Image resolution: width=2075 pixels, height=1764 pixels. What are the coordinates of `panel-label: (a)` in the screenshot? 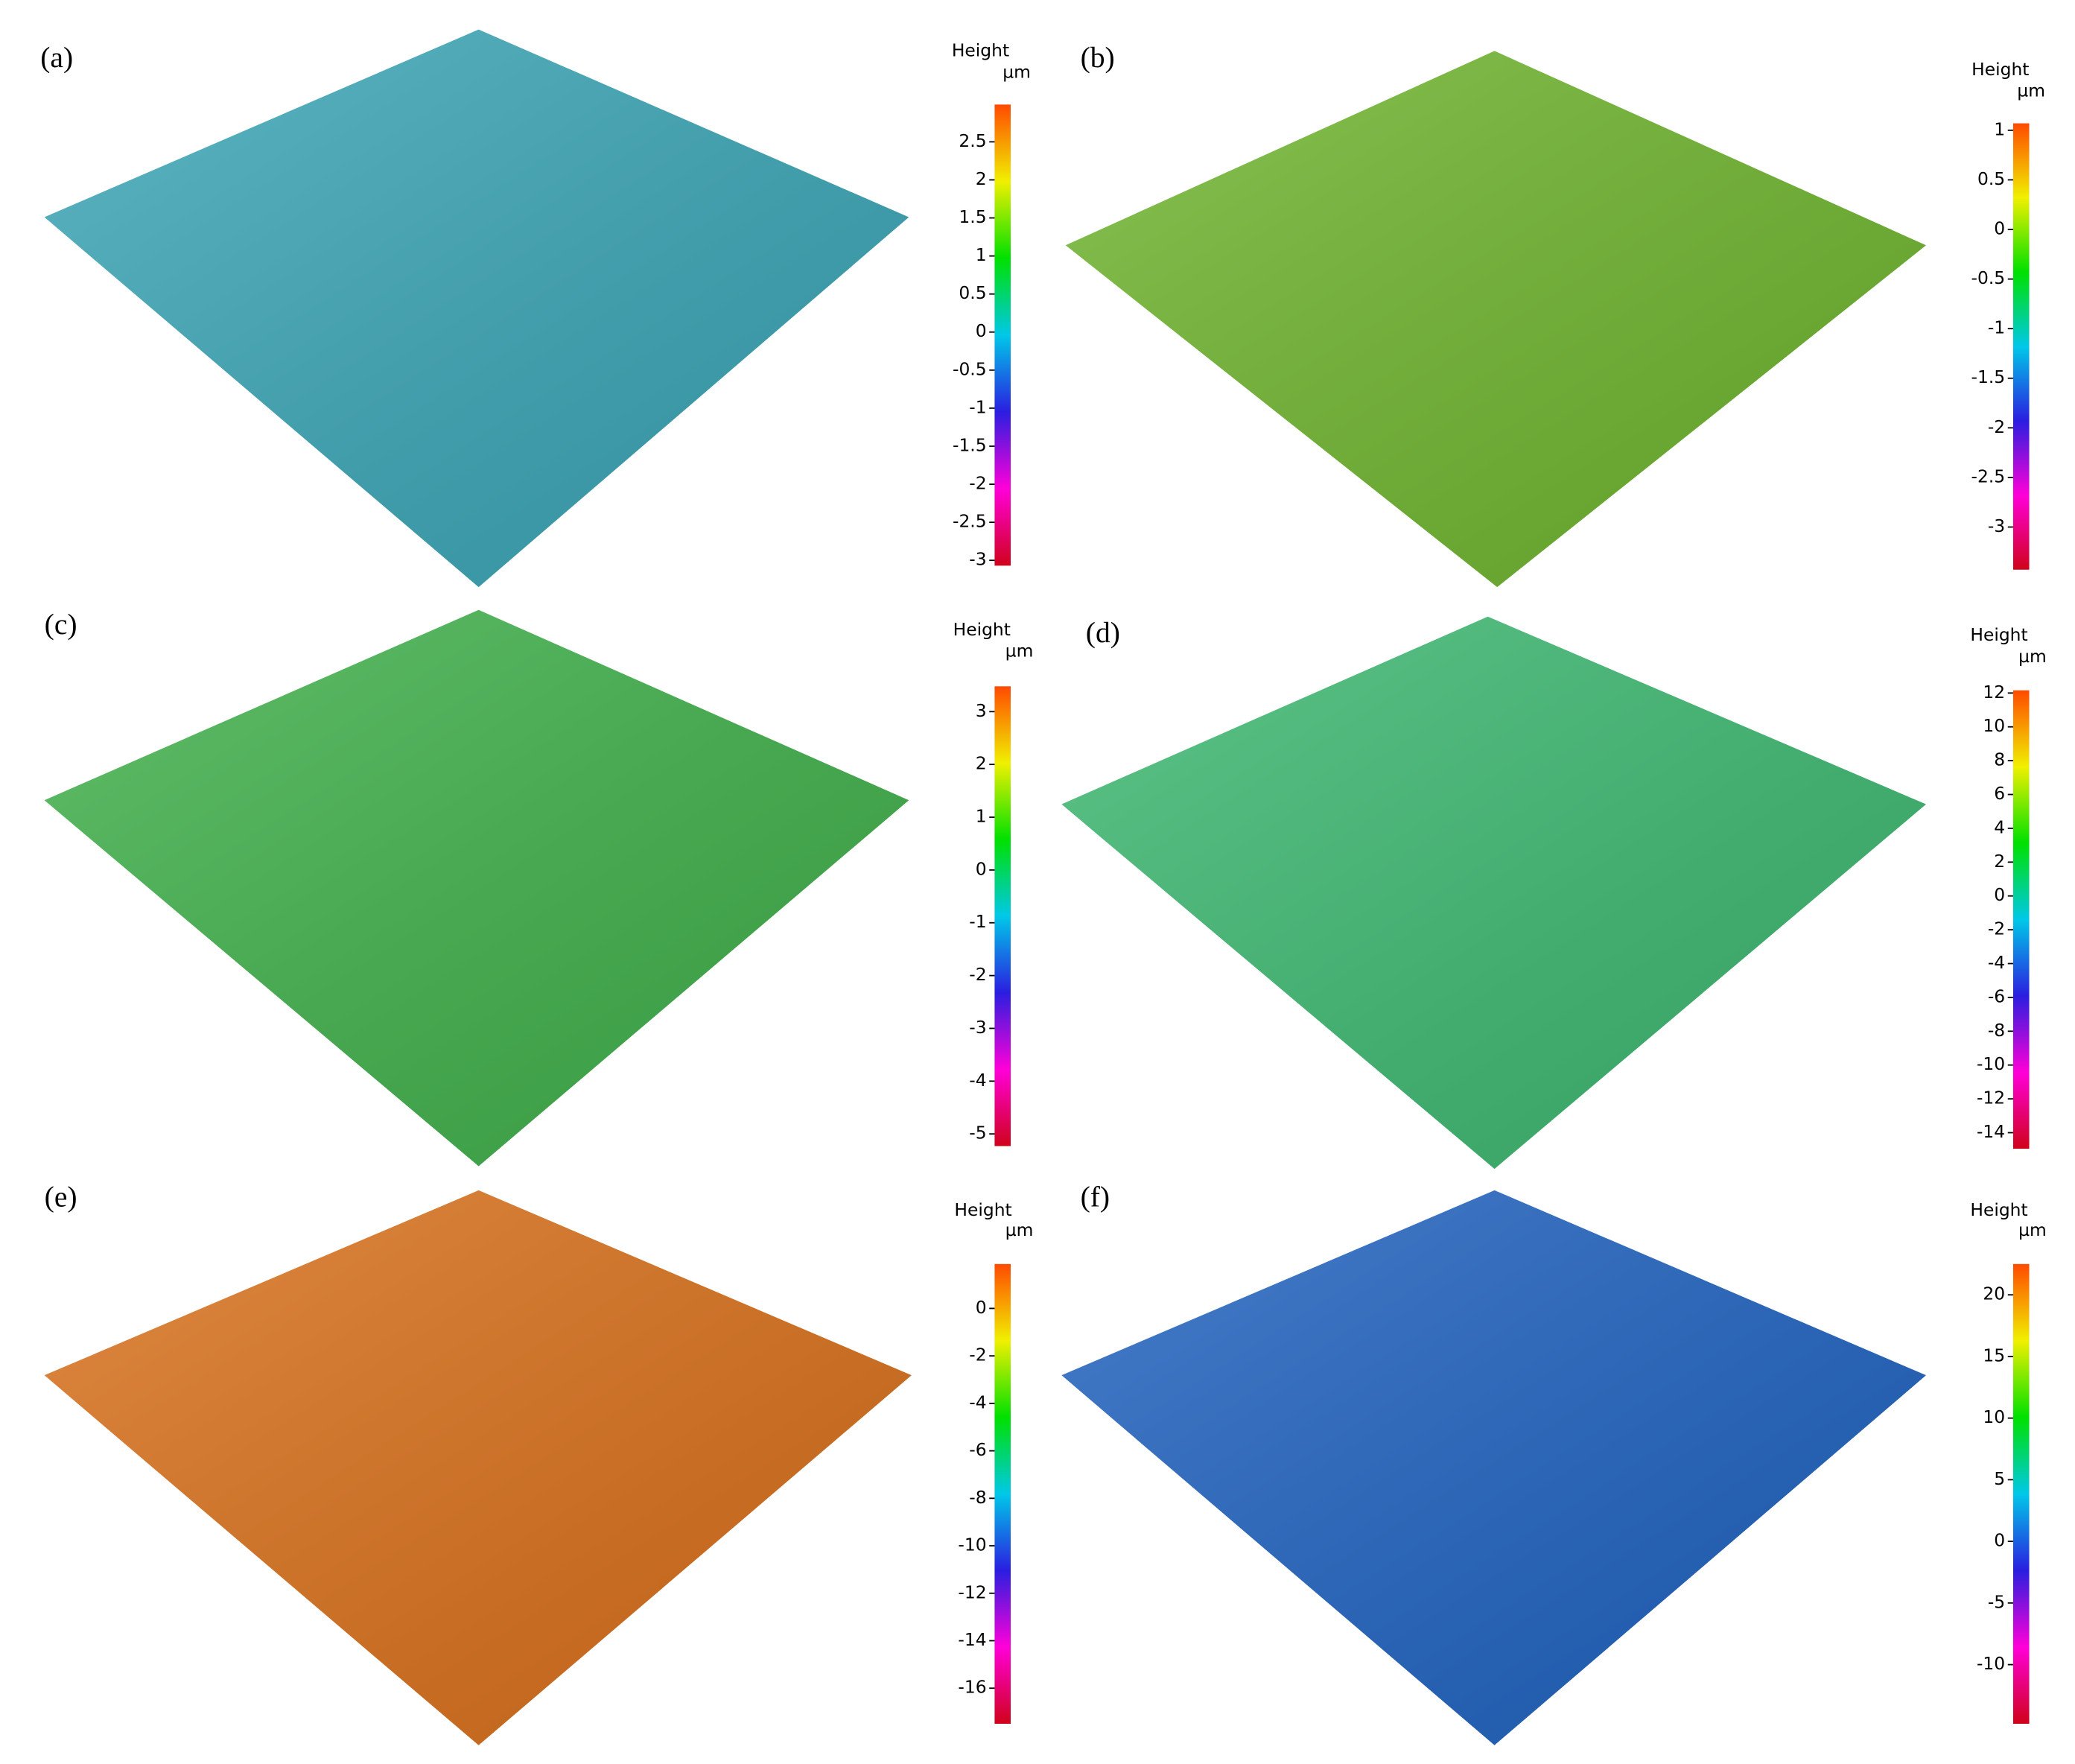 It's located at (56, 57).